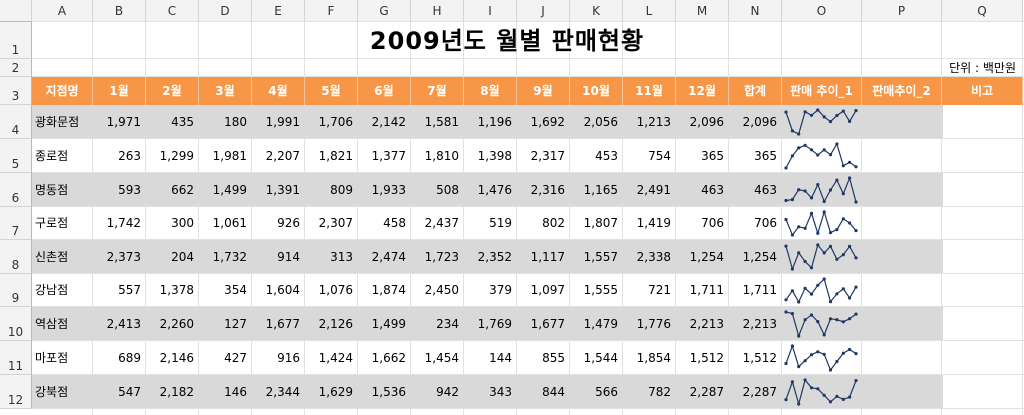 The width and height of the screenshot is (1024, 415). What do you see at coordinates (547, 122) in the screenshot?
I see `month-value-cell: 1,692` at bounding box center [547, 122].